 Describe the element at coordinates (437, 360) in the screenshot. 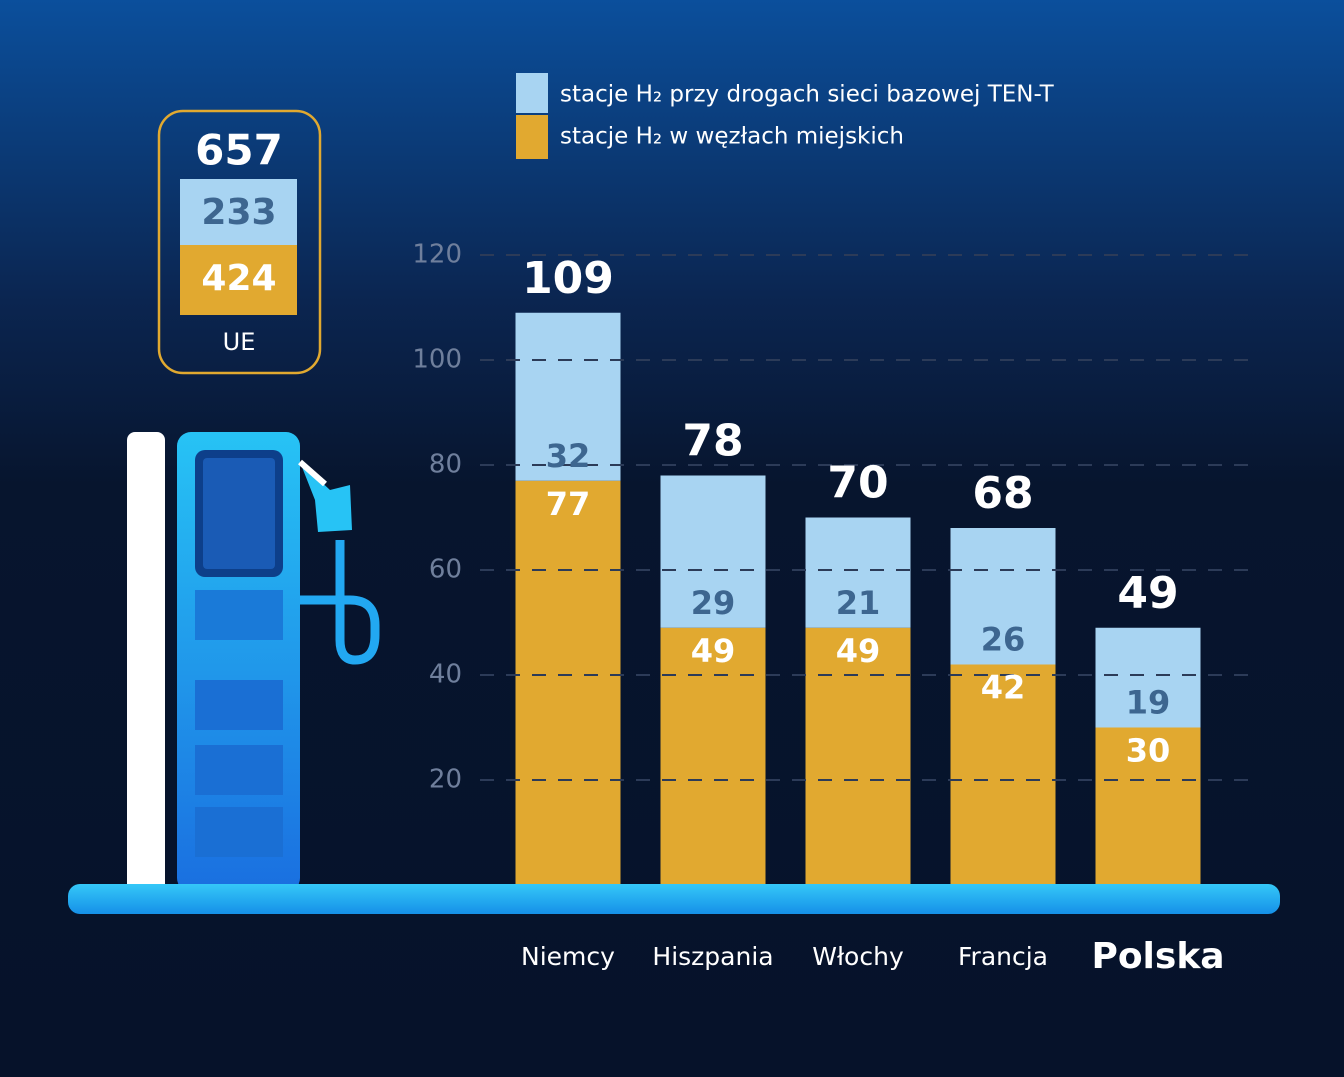

I see `y-tick-label: 100` at that location.